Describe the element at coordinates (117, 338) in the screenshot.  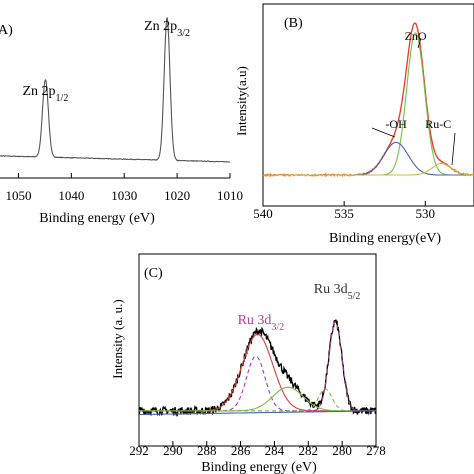
I see `panel-c-y-axis-title: Intensity (a. u.)` at that location.